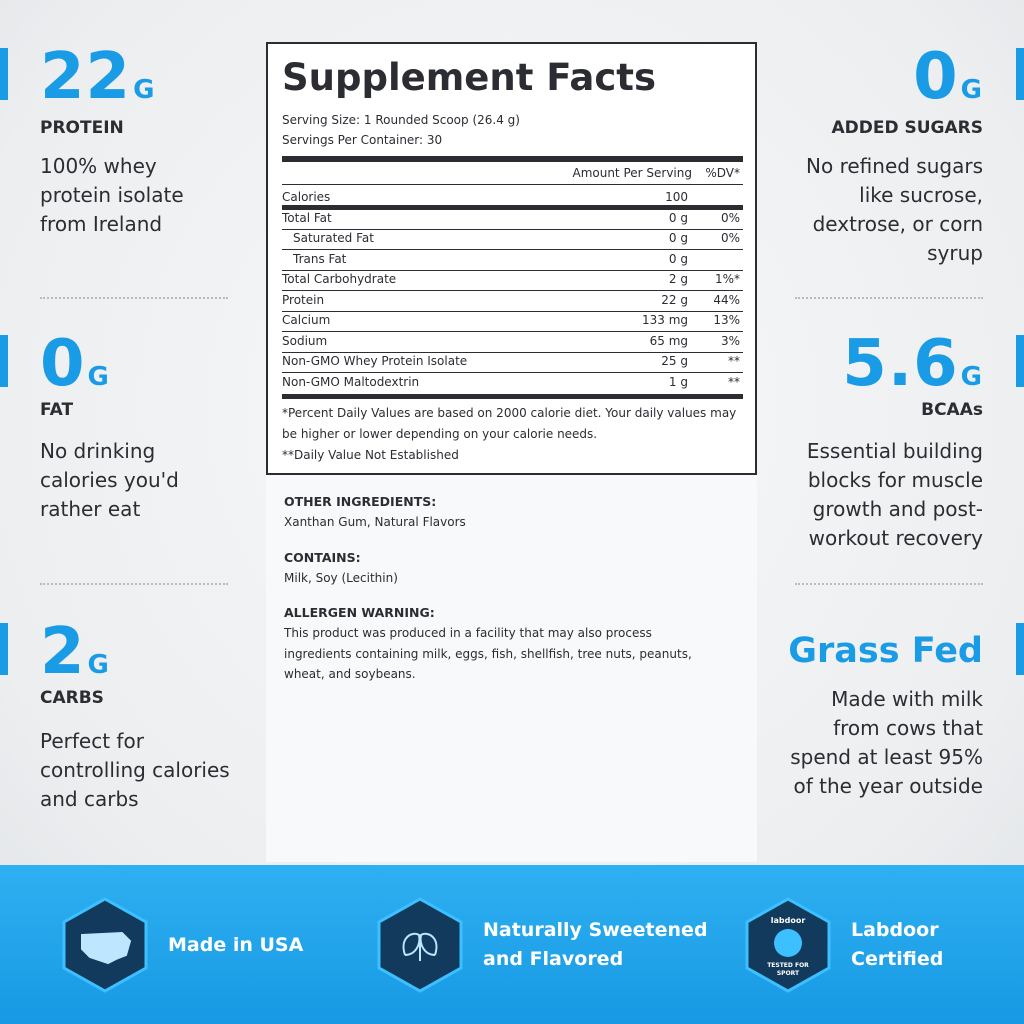 The image size is (1024, 1024). Describe the element at coordinates (907, 699) in the screenshot. I see `desc-line: Made with milk` at that location.